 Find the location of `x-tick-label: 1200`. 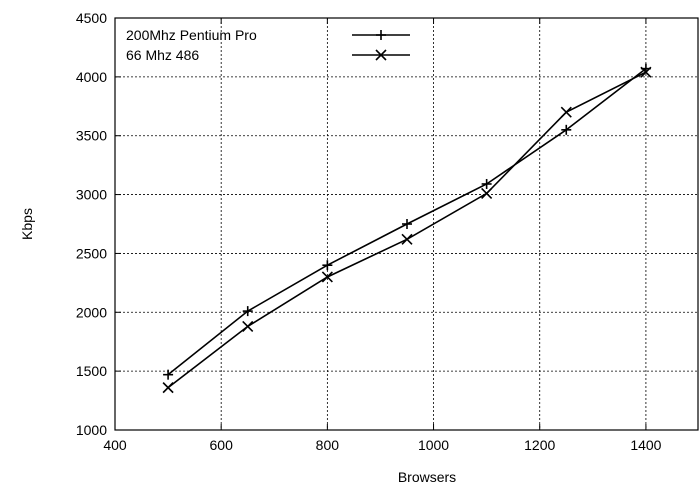

x-tick-label: 1200 is located at coordinates (539, 445).